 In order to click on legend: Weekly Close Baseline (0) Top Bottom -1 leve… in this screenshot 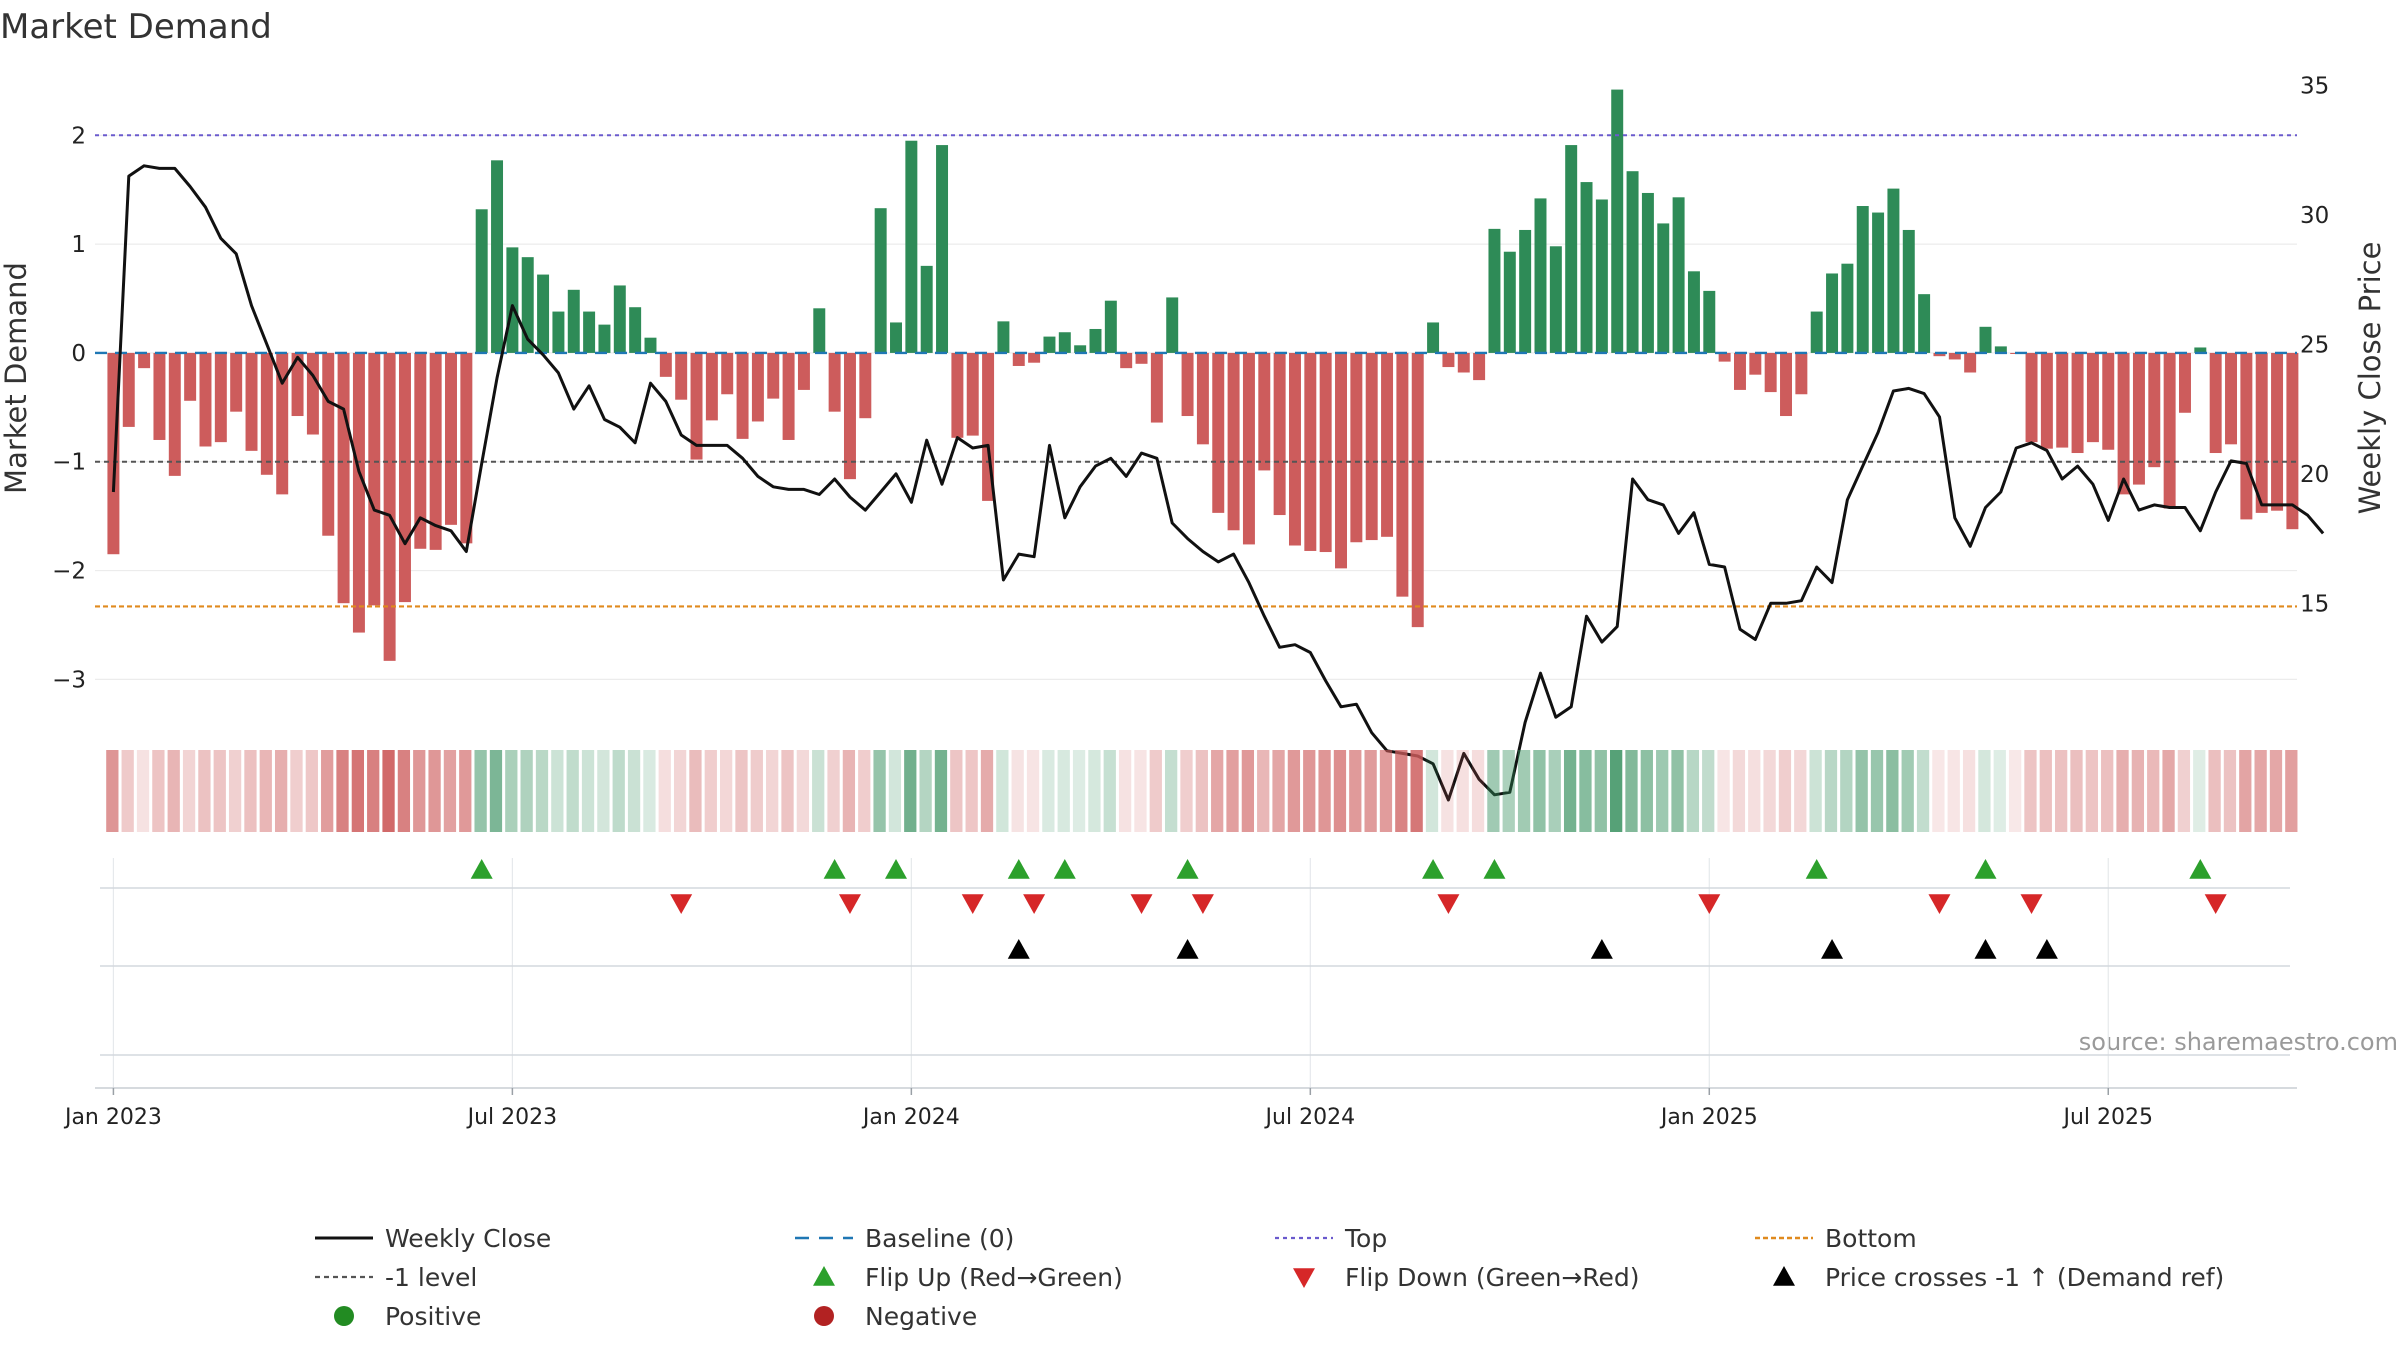, I will do `click(1269, 1277)`.